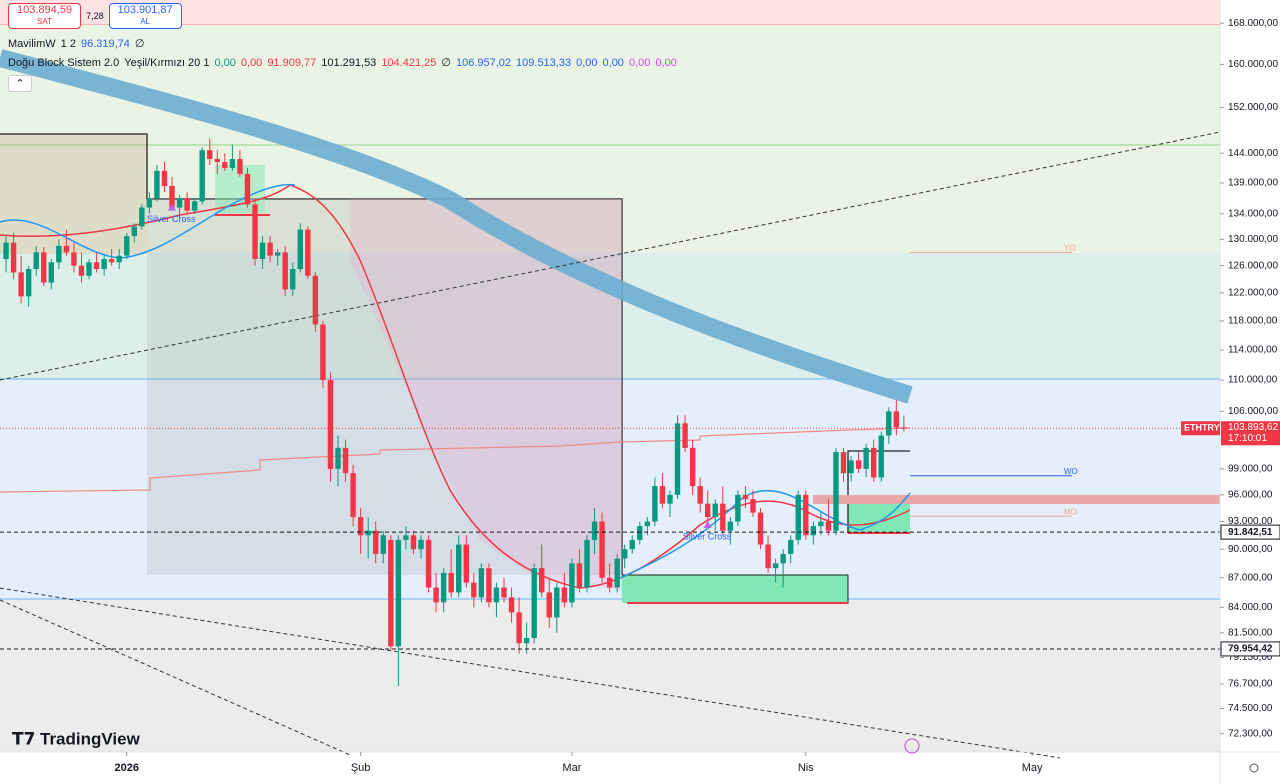 Image resolution: width=1280 pixels, height=784 pixels. What do you see at coordinates (23, 738) in the screenshot?
I see `logo-mark: 𝗧𝟳` at bounding box center [23, 738].